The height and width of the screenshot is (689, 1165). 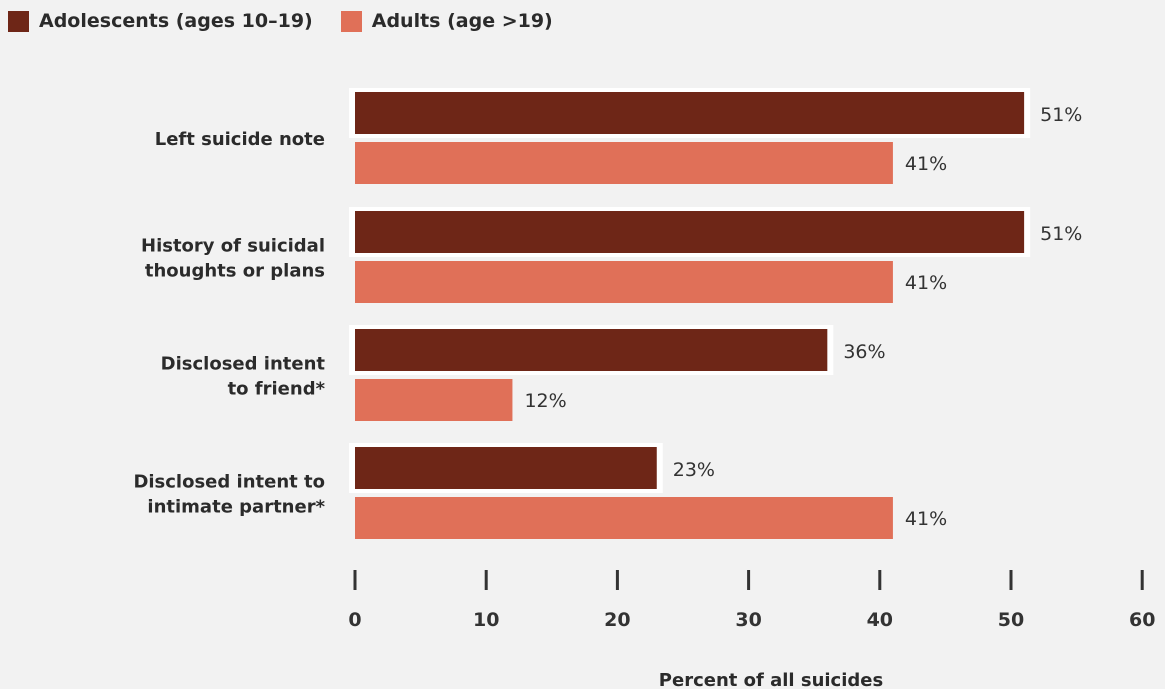 I want to click on x-tick-label: 10, so click(x=486, y=620).